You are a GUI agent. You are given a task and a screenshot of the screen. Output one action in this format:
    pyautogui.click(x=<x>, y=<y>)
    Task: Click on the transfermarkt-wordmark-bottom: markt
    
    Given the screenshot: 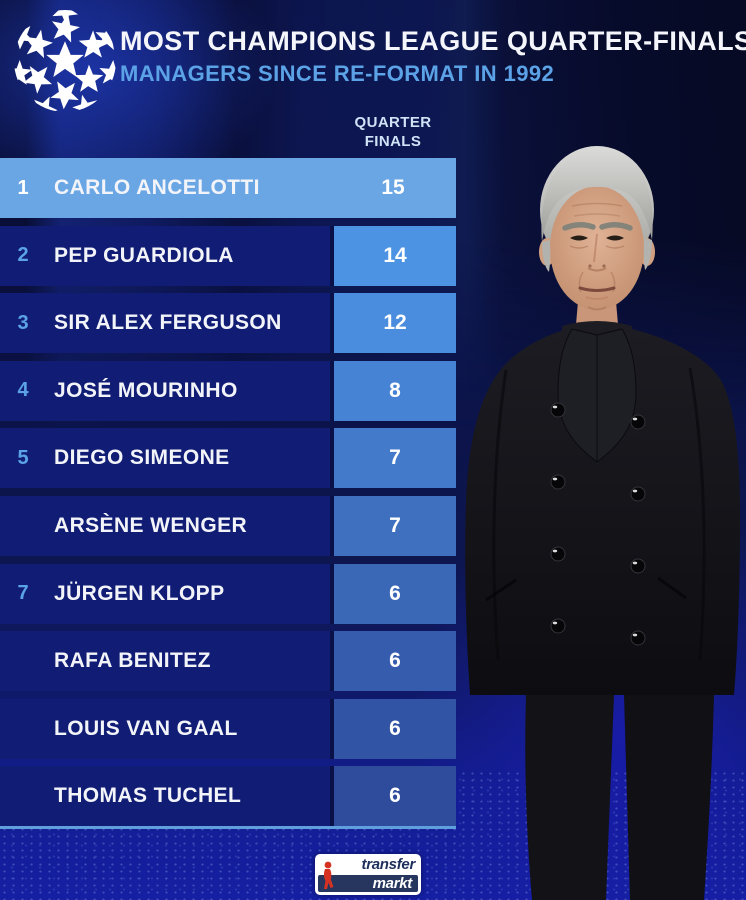 What is the action you would take?
    pyautogui.click(x=368, y=883)
    